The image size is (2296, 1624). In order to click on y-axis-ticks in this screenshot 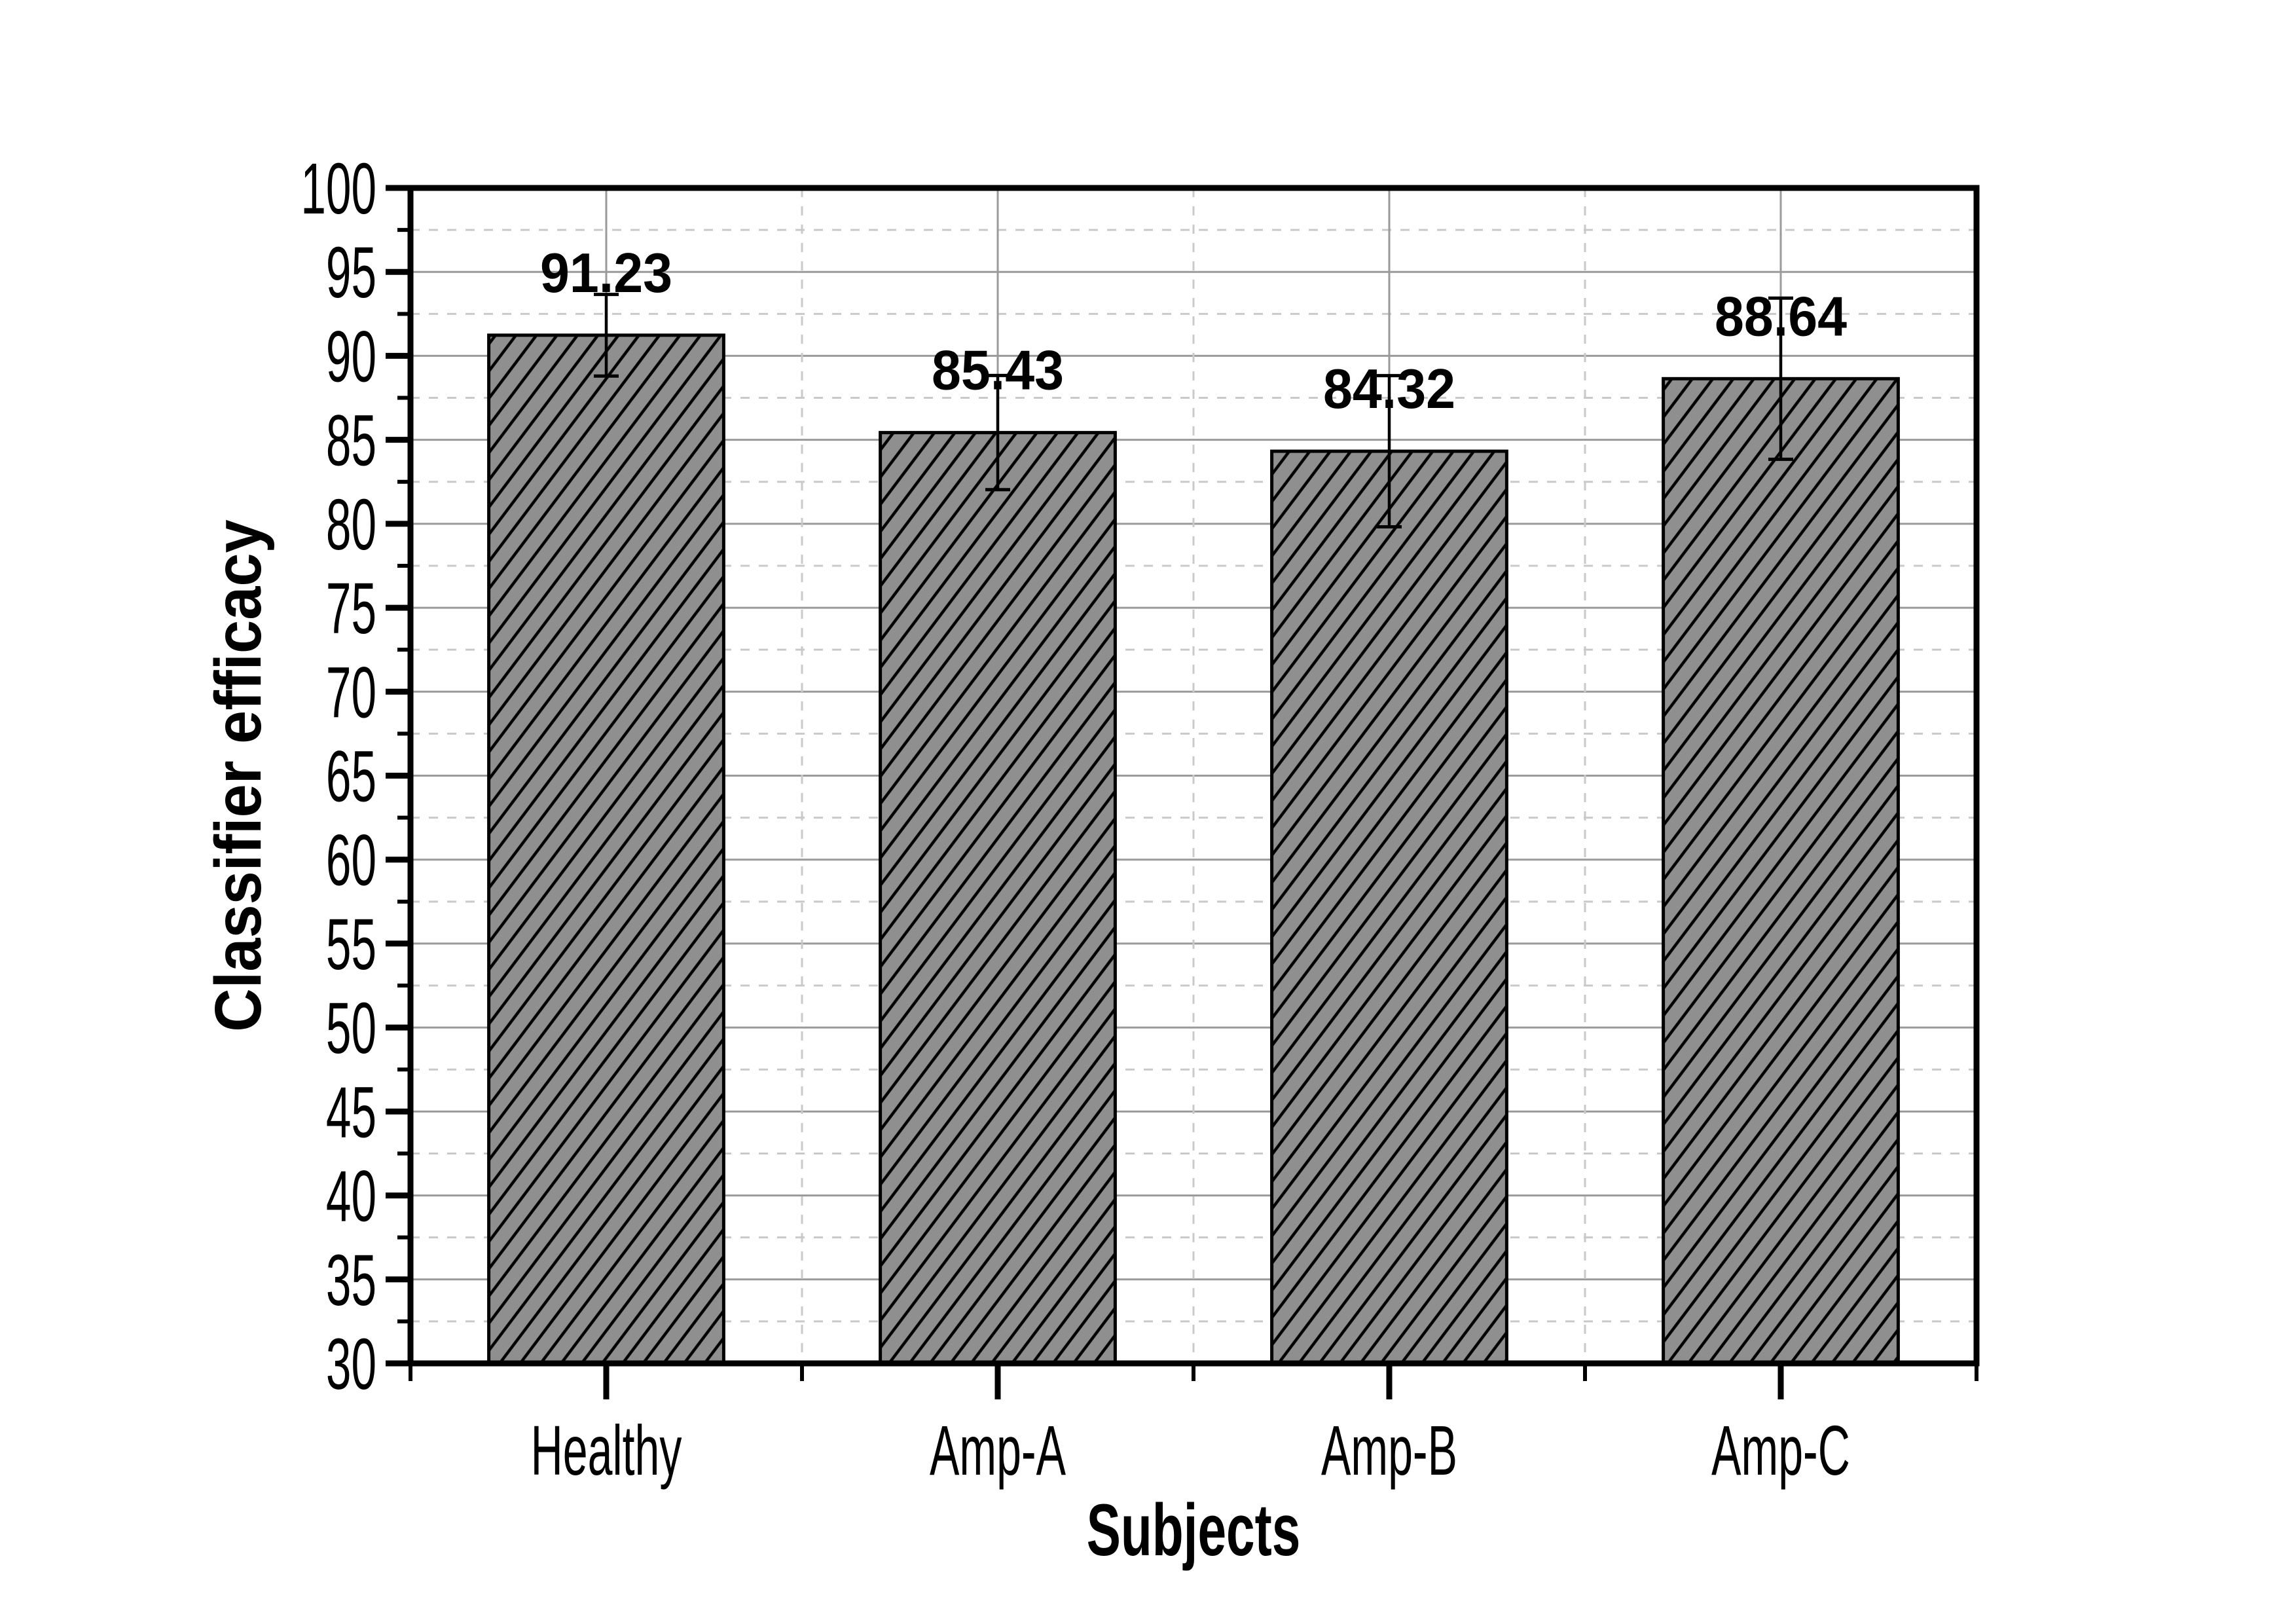, I will do `click(398, 776)`.